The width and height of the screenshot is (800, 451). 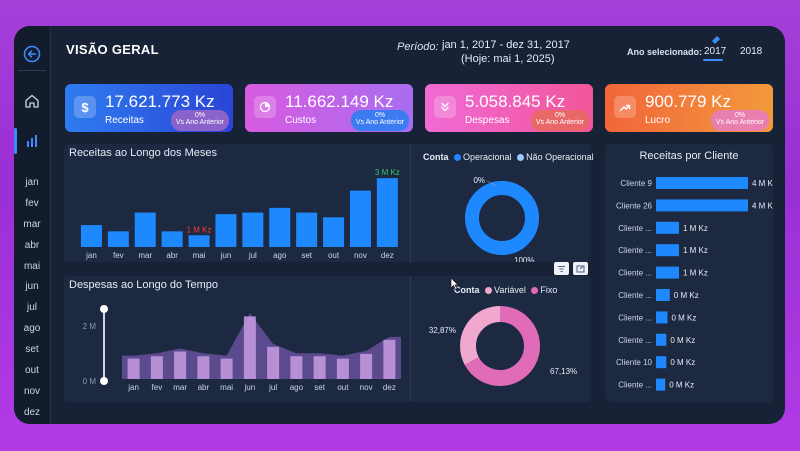 I want to click on expenses-area, so click(x=261, y=346).